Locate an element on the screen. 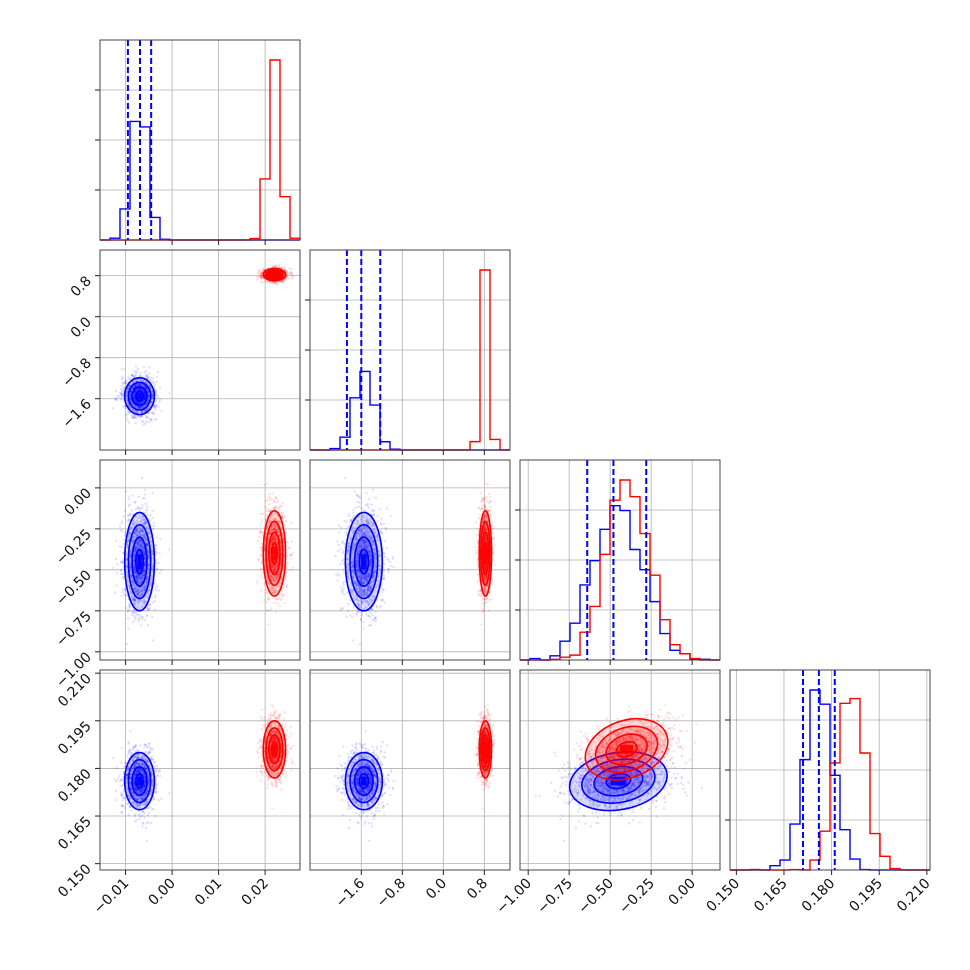  y-tick-label-3: −0.25 is located at coordinates (74, 547).